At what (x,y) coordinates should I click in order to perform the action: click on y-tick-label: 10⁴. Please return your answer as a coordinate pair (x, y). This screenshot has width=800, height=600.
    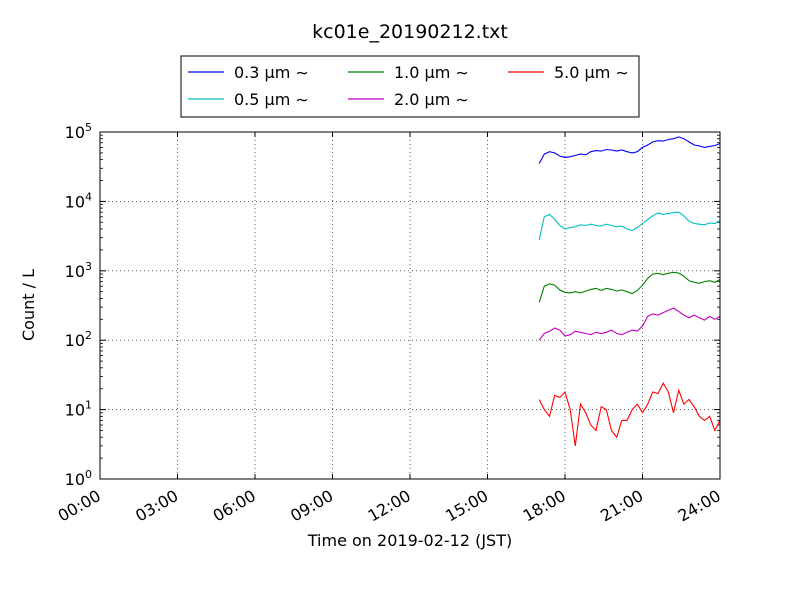
    Looking at the image, I should click on (78, 200).